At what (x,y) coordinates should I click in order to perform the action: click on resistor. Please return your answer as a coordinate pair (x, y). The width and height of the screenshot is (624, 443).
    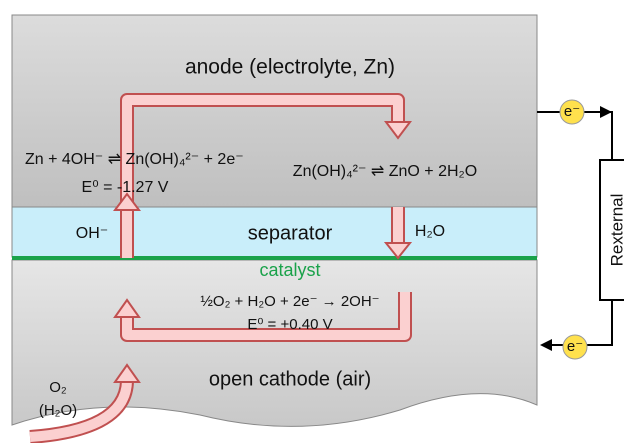
    Looking at the image, I should click on (611, 230).